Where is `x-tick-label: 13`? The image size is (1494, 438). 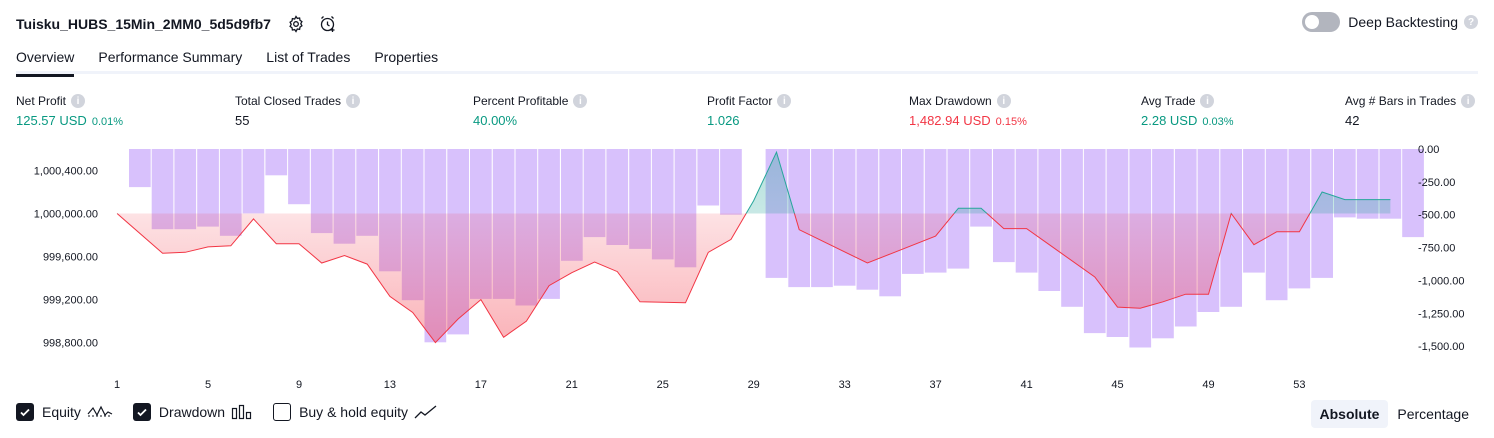 x-tick-label: 13 is located at coordinates (390, 385).